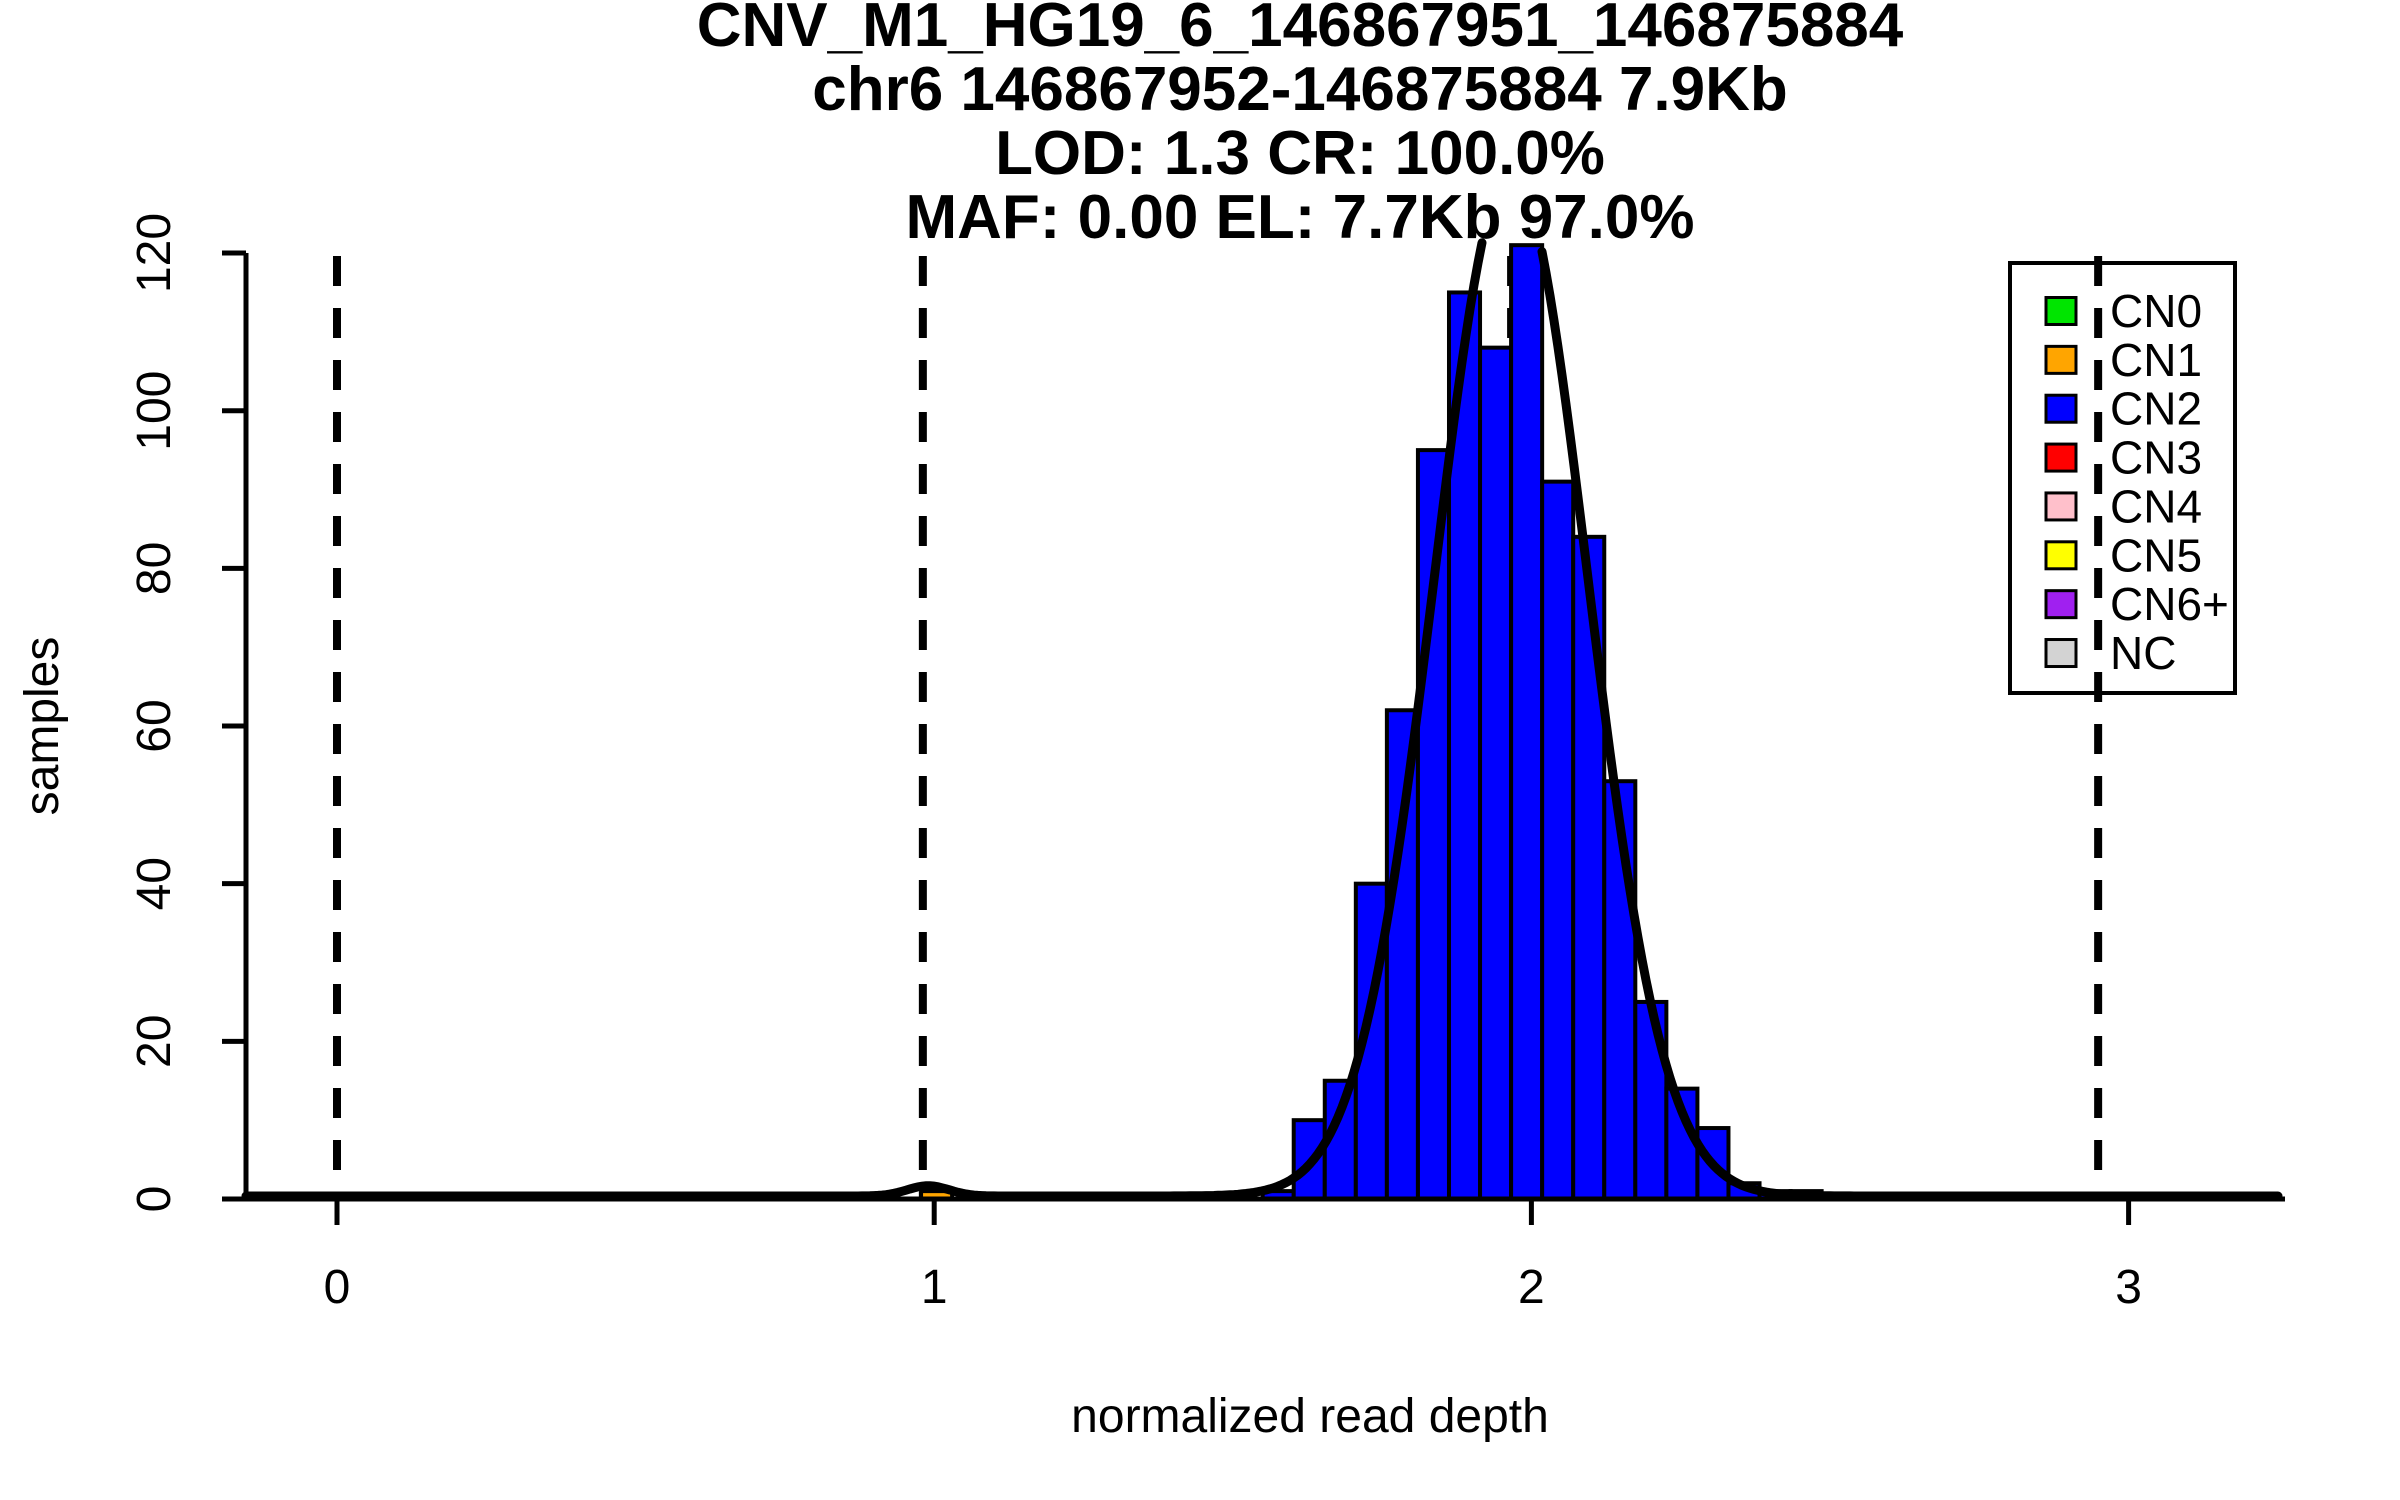  Describe the element at coordinates (1300, 89) in the screenshot. I see `figure-title-line-2: chr6 146867952-146875884 7.9Kb` at that location.